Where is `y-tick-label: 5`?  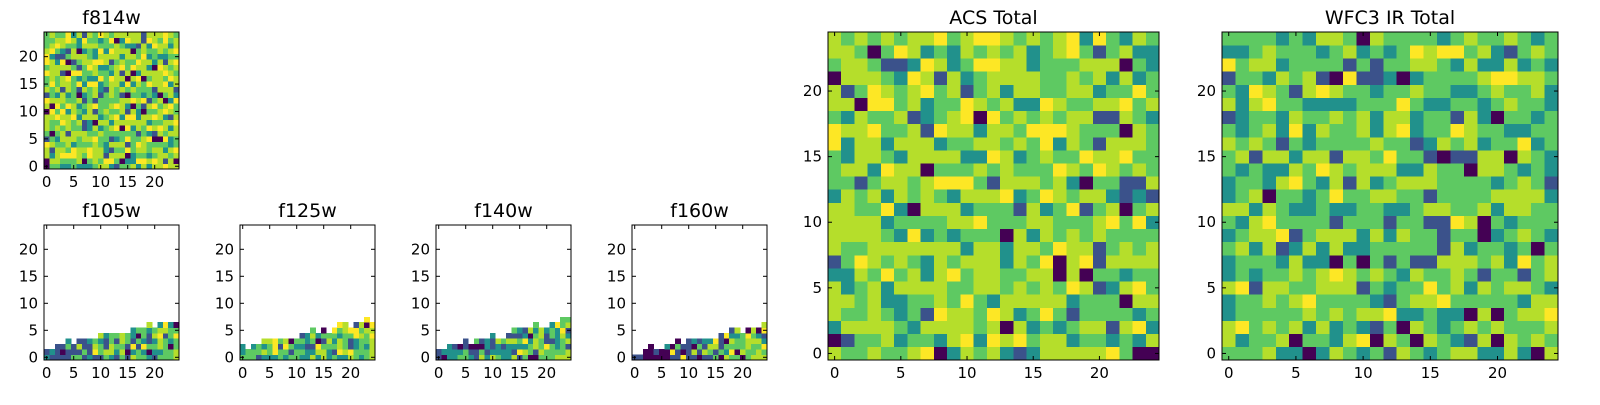
y-tick-label: 5 is located at coordinates (229, 330).